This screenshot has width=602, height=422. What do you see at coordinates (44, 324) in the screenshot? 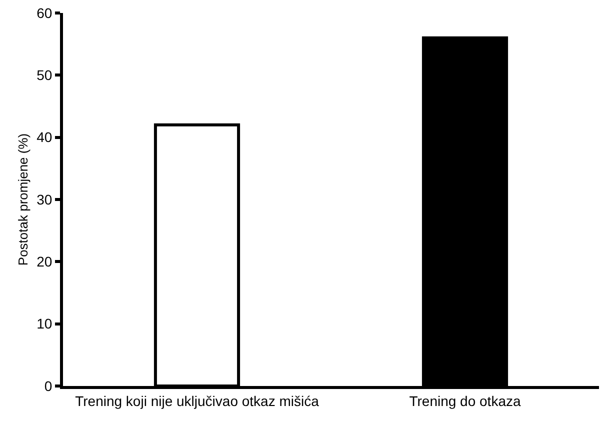
I see `y-tick-label: 10` at bounding box center [44, 324].